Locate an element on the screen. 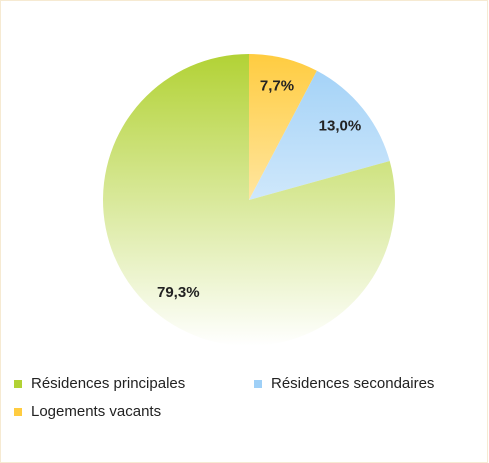 This screenshot has height=463, width=489. data-label: 79,3% is located at coordinates (178, 292).